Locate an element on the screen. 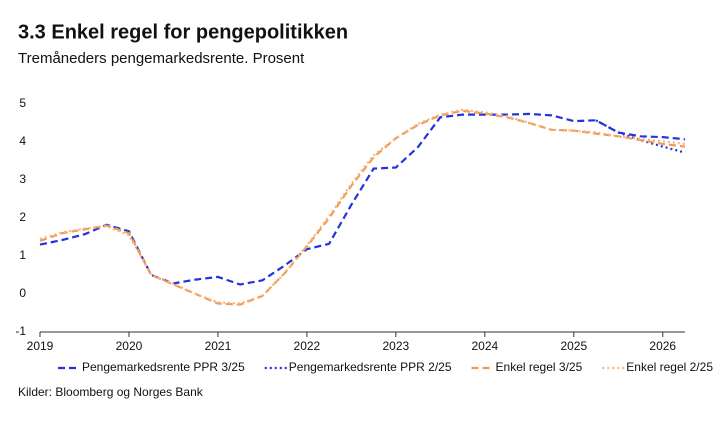  y-tick-label: 3 is located at coordinates (22, 179).